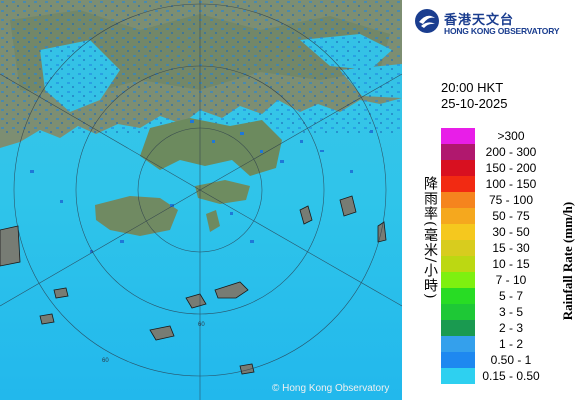 The width and height of the screenshot is (577, 400). Describe the element at coordinates (472, 87) in the screenshot. I see `time-label: 20:00 HKT` at that location.